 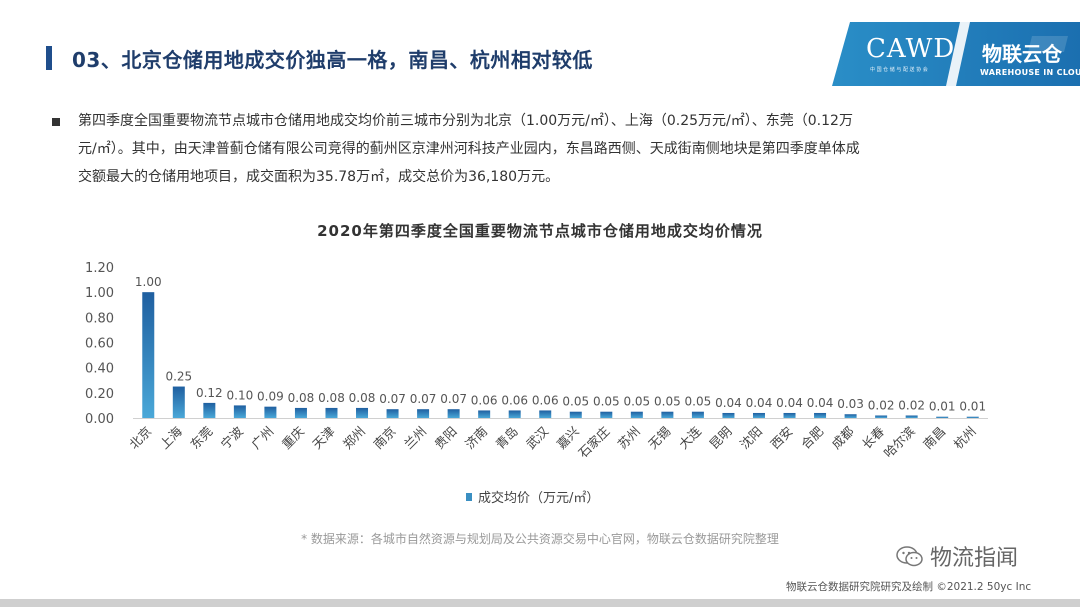 I want to click on x-tick-label: 南昌, so click(x=934, y=438).